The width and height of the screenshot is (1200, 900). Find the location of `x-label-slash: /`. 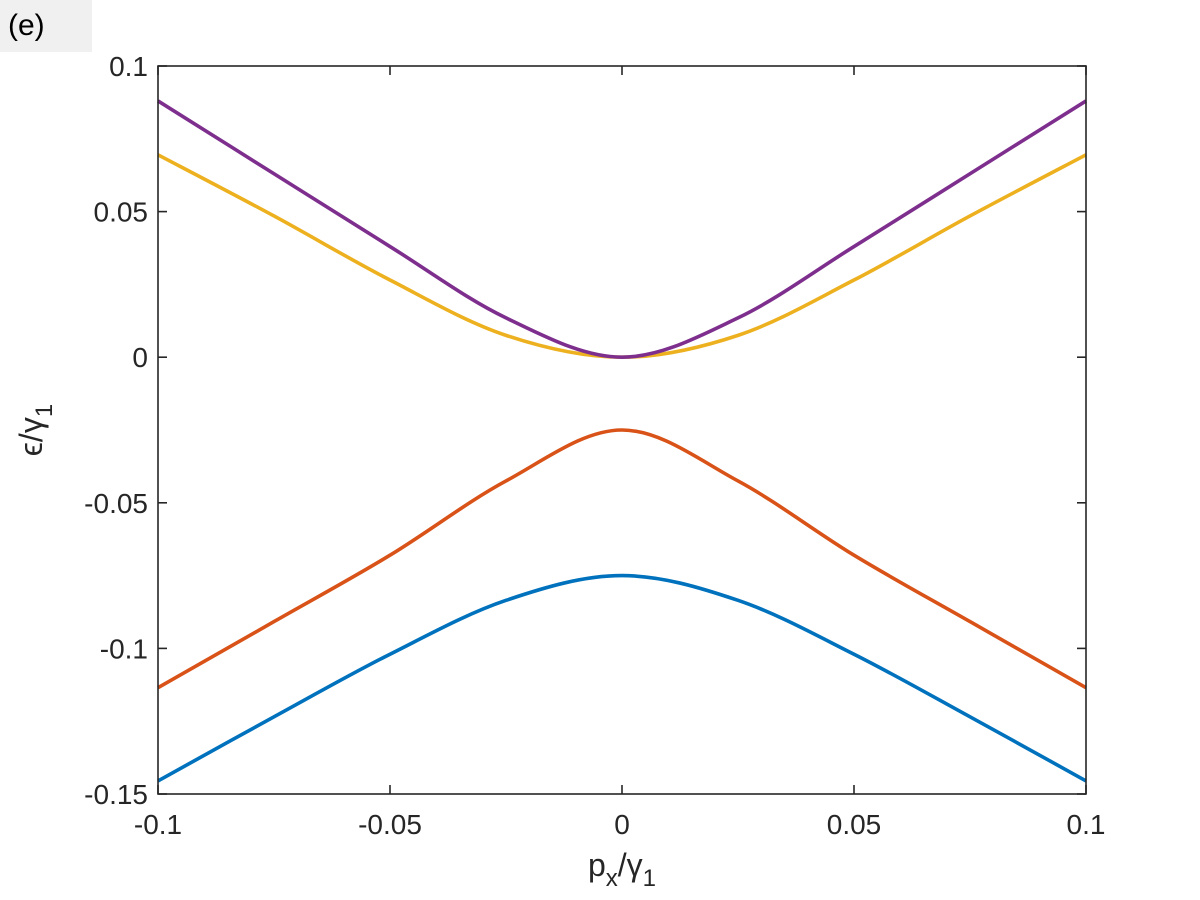

x-label-slash: / is located at coordinates (622, 865).